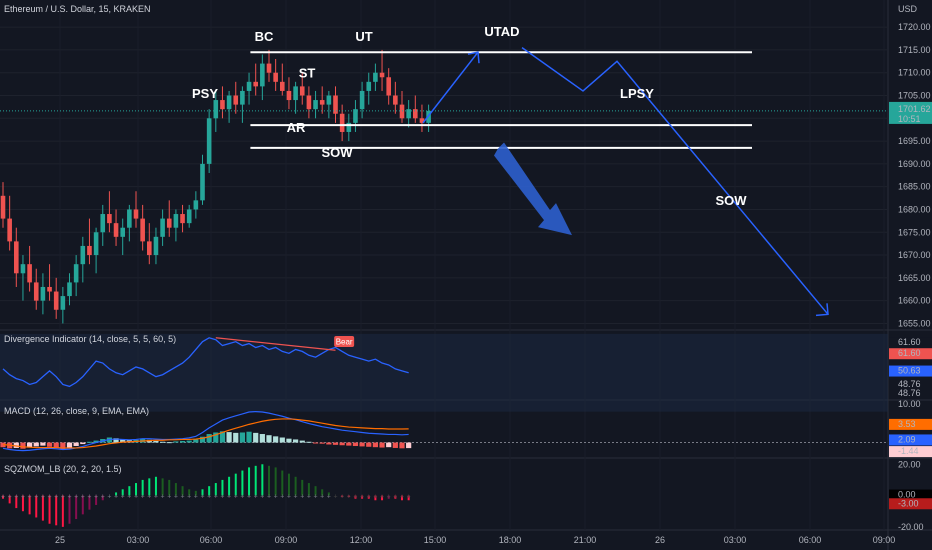 Image resolution: width=932 pixels, height=550 pixels. I want to click on annotation-label: PSY, so click(205, 93).